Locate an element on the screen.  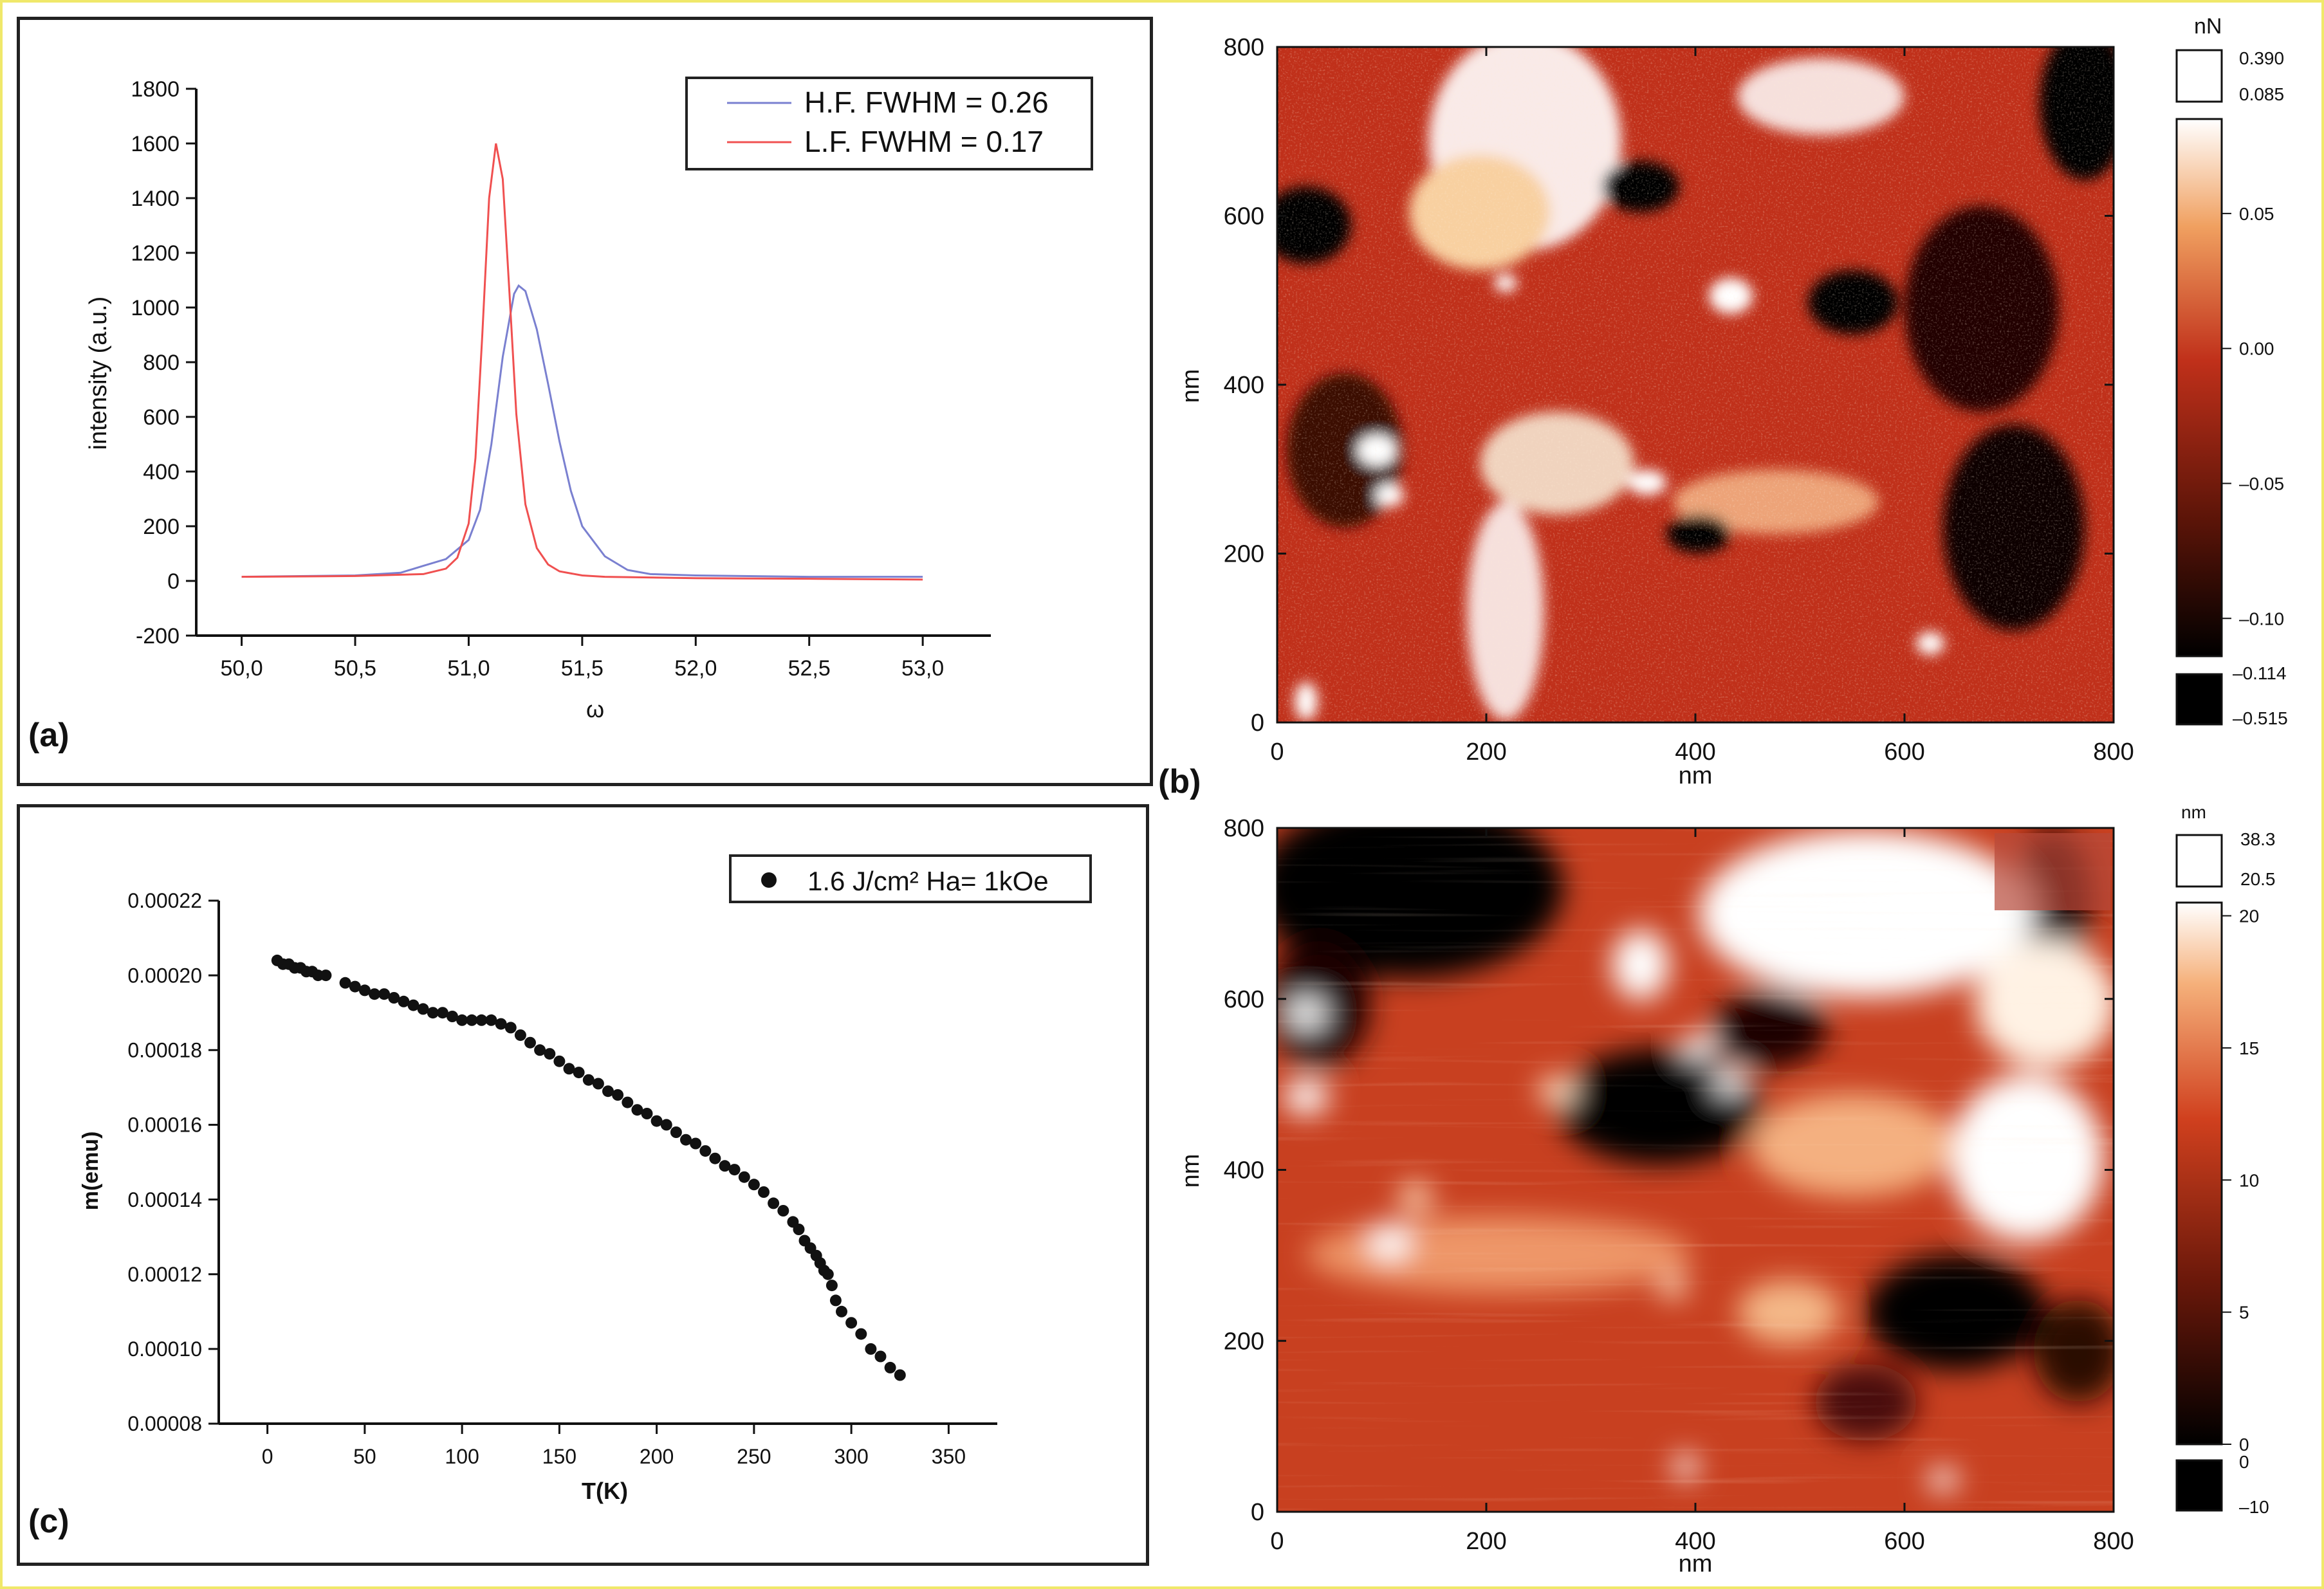
topography-colorbar-top-max: 38.3 is located at coordinates (2258, 839).